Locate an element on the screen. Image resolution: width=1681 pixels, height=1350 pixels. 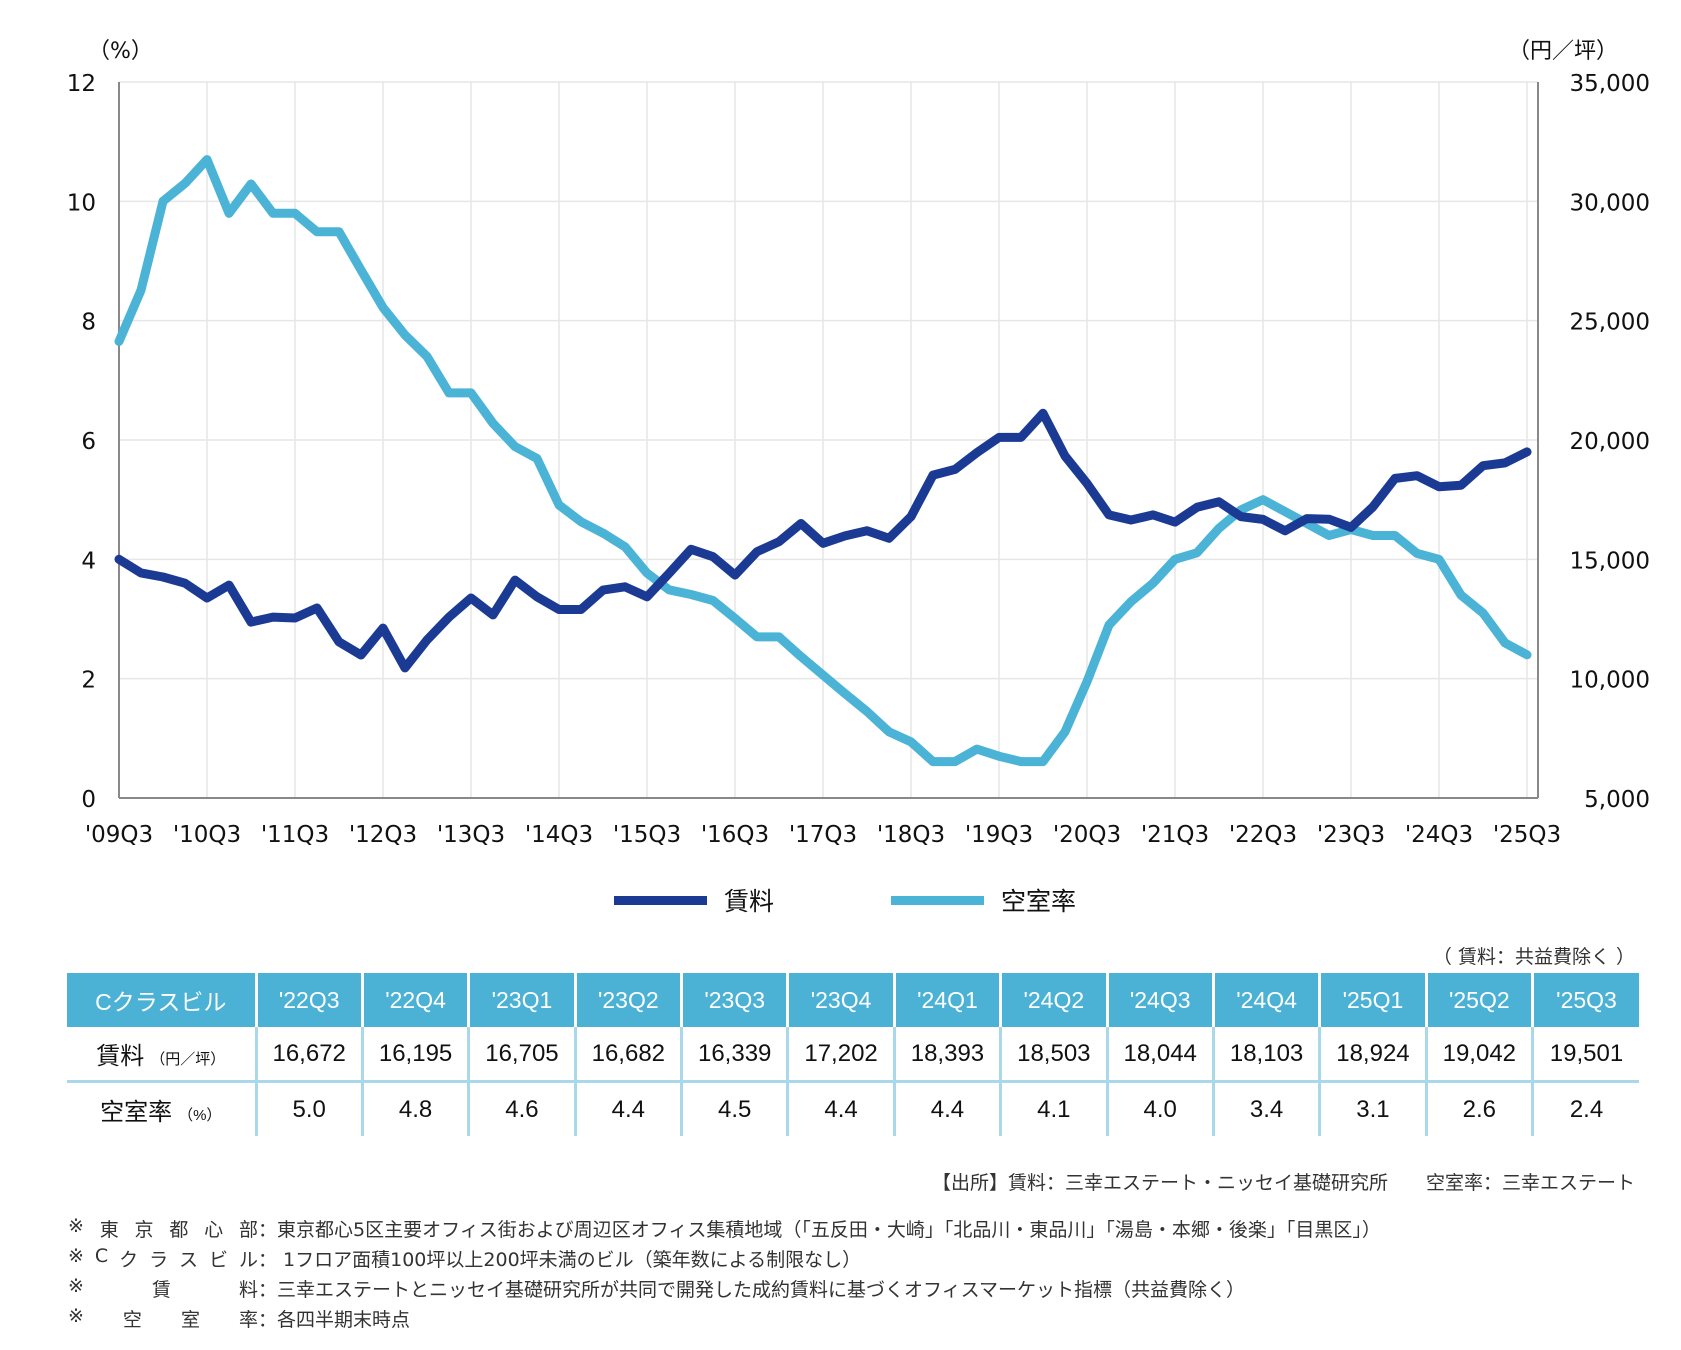
left-axis-tick-label: 10 is located at coordinates (81, 203).